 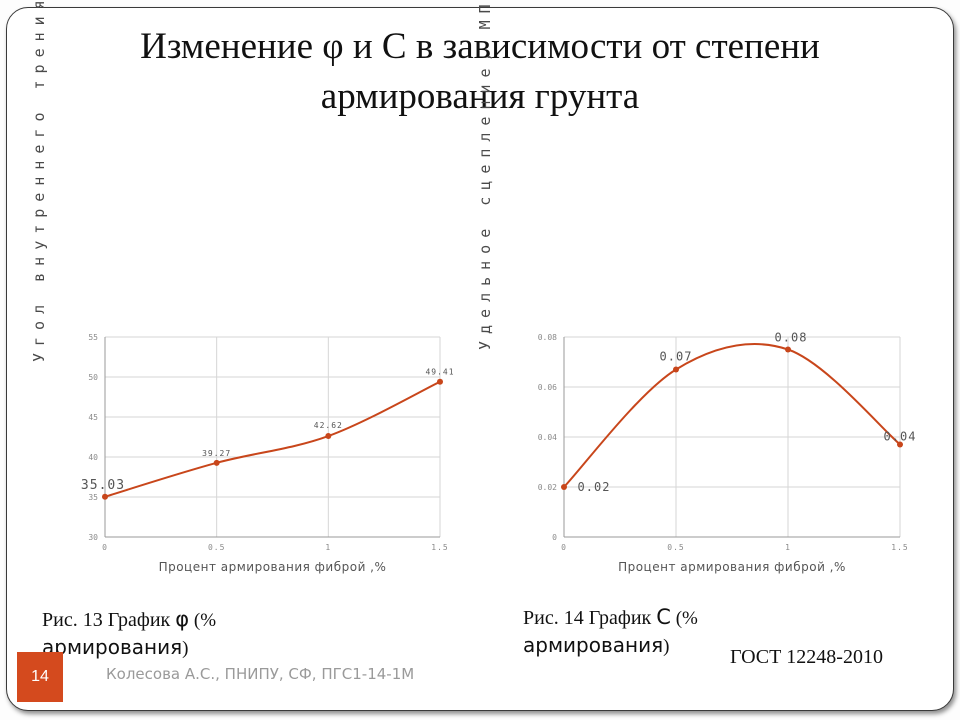 What do you see at coordinates (216, 453) in the screenshot?
I see `data-label: 39.27` at bounding box center [216, 453].